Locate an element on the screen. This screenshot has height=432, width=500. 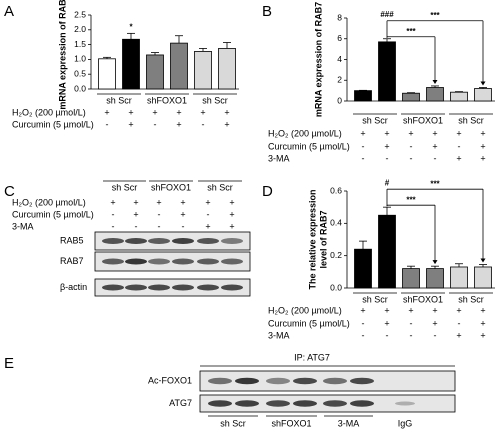
lane-label: IgG is located at coordinates (405, 423).